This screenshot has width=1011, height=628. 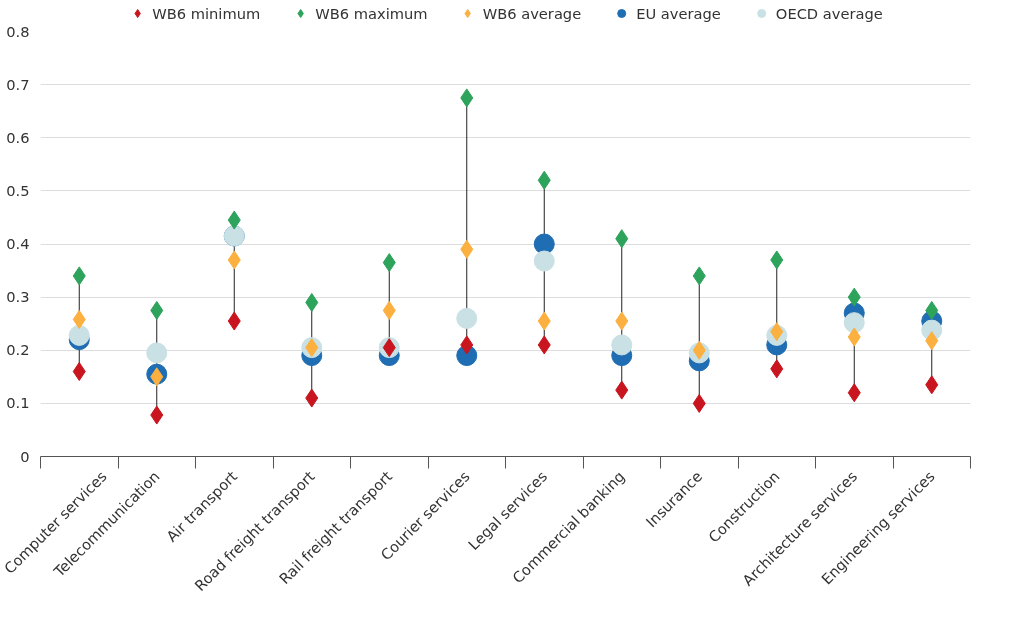 I want to click on legend-label: WB6 average, so click(x=532, y=13).